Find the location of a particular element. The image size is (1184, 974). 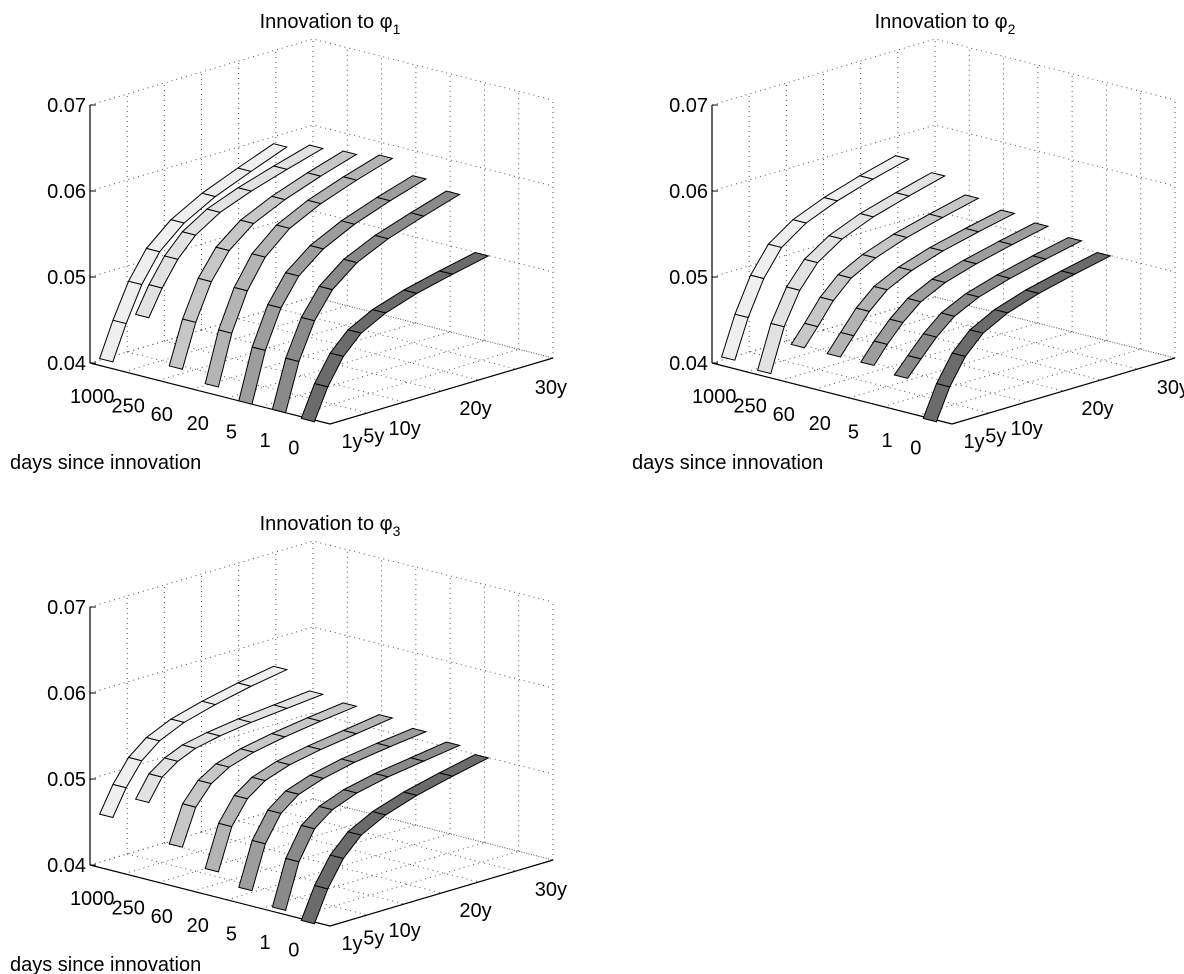

y-tick-label: 30y is located at coordinates (551, 388).